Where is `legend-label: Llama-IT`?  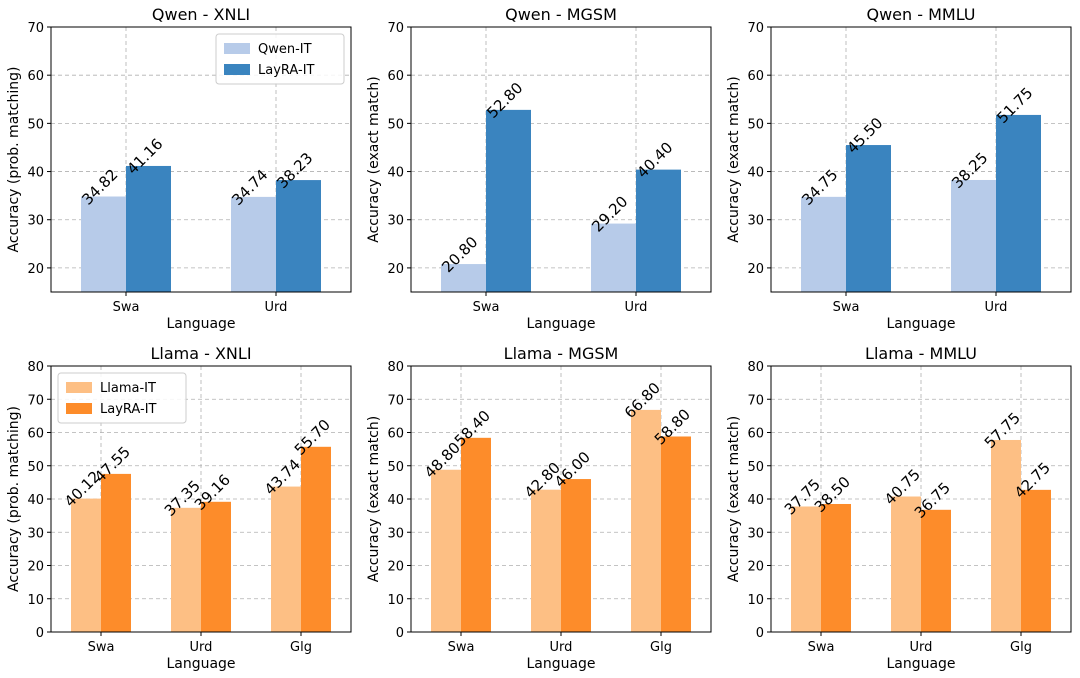 legend-label: Llama-IT is located at coordinates (128, 388).